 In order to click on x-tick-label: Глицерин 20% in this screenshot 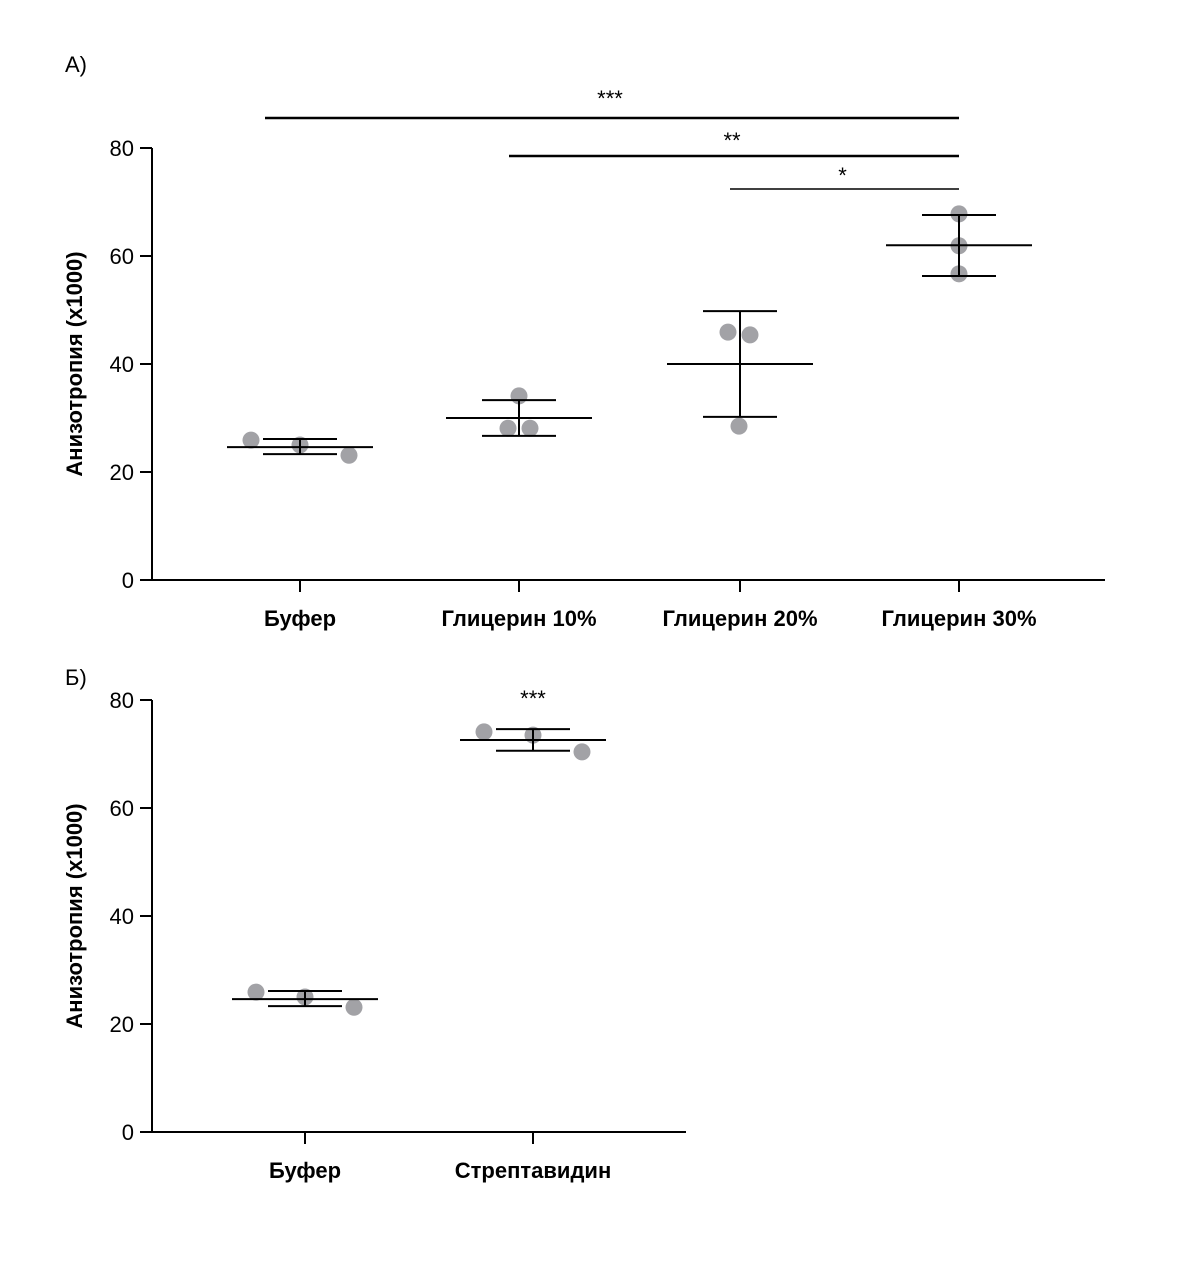, I will do `click(739, 618)`.